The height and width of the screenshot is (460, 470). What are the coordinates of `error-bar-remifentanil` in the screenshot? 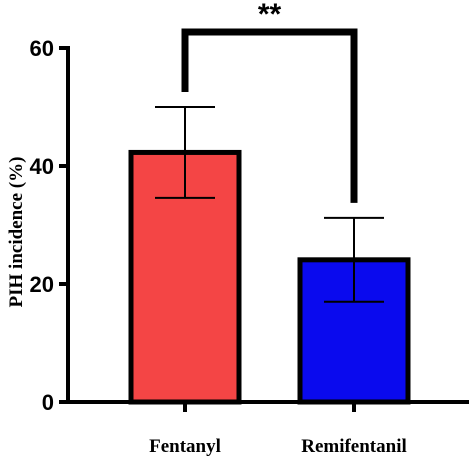 It's located at (354, 259).